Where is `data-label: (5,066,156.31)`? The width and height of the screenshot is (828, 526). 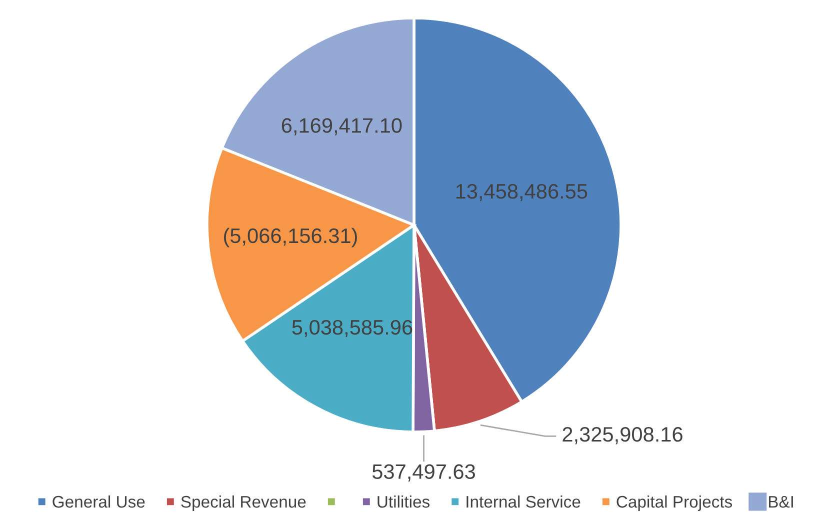
data-label: (5,066,156.31) is located at coordinates (290, 238).